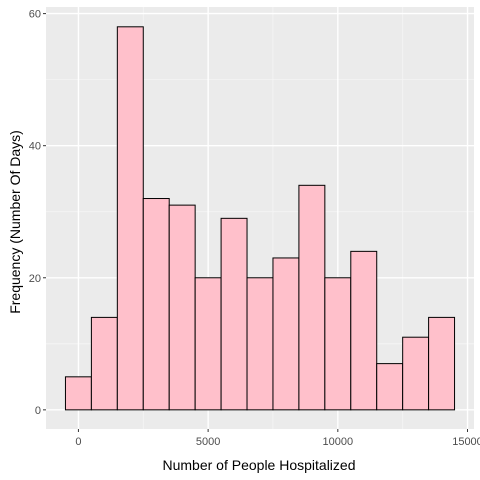 The width and height of the screenshot is (480, 480). I want to click on y-tick-label: 60, so click(35, 15).